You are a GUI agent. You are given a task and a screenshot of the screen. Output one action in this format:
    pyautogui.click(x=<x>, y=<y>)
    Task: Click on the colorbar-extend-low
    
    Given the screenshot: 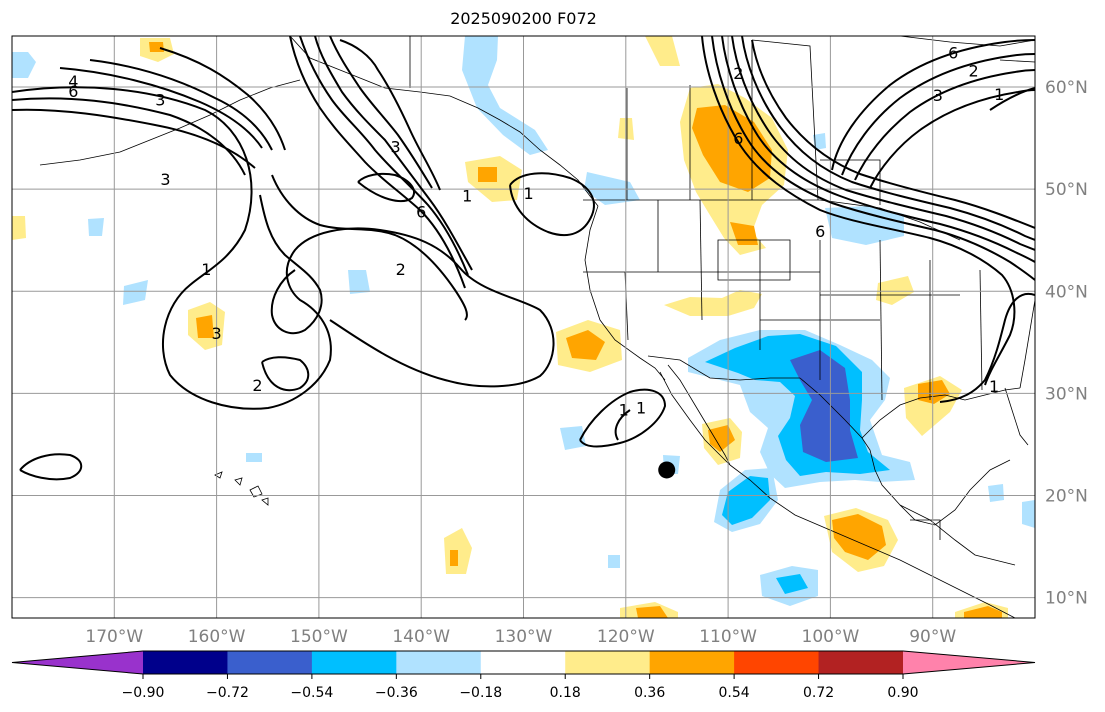 What is the action you would take?
    pyautogui.click(x=77, y=662)
    